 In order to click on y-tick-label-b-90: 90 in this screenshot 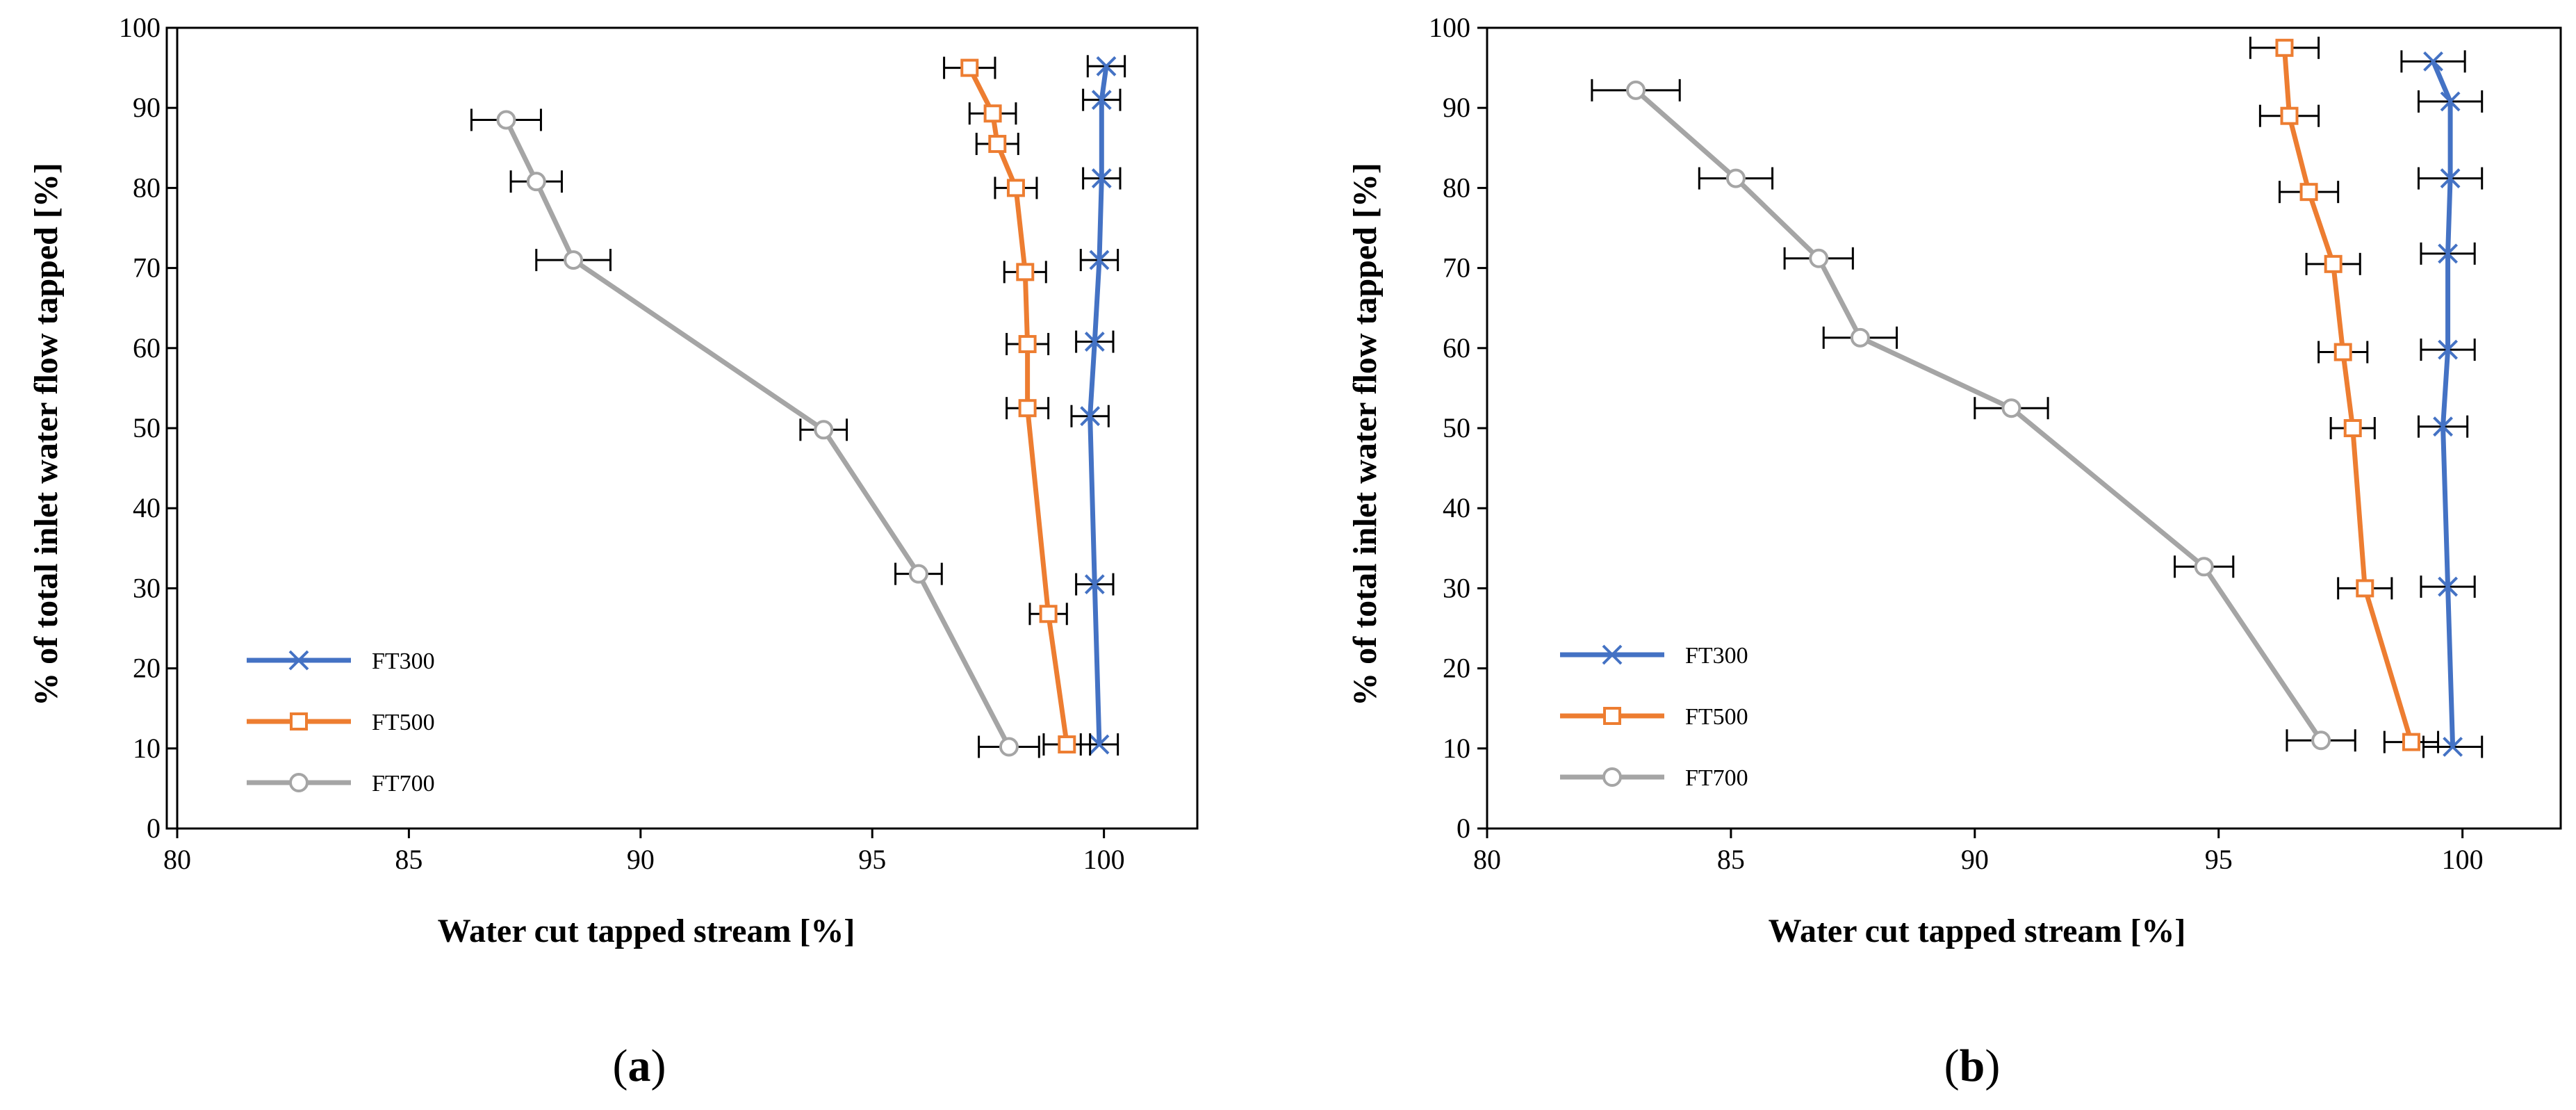, I will do `click(1456, 107)`.